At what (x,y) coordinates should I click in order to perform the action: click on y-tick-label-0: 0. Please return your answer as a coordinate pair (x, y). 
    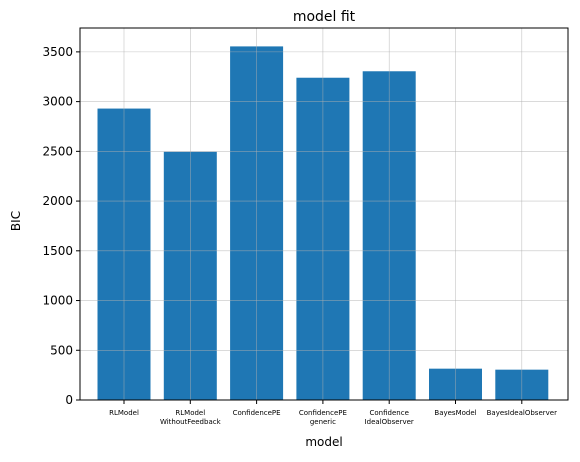
    Looking at the image, I should click on (69, 400).